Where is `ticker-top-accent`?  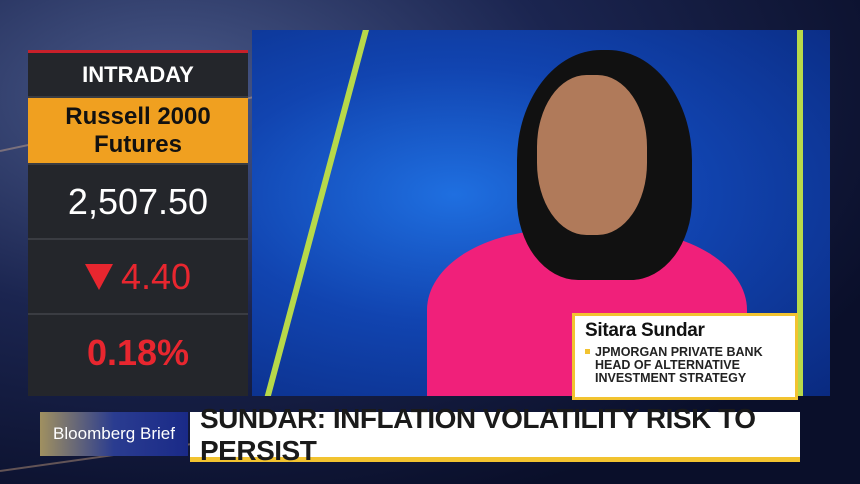
ticker-top-accent is located at coordinates (138, 51).